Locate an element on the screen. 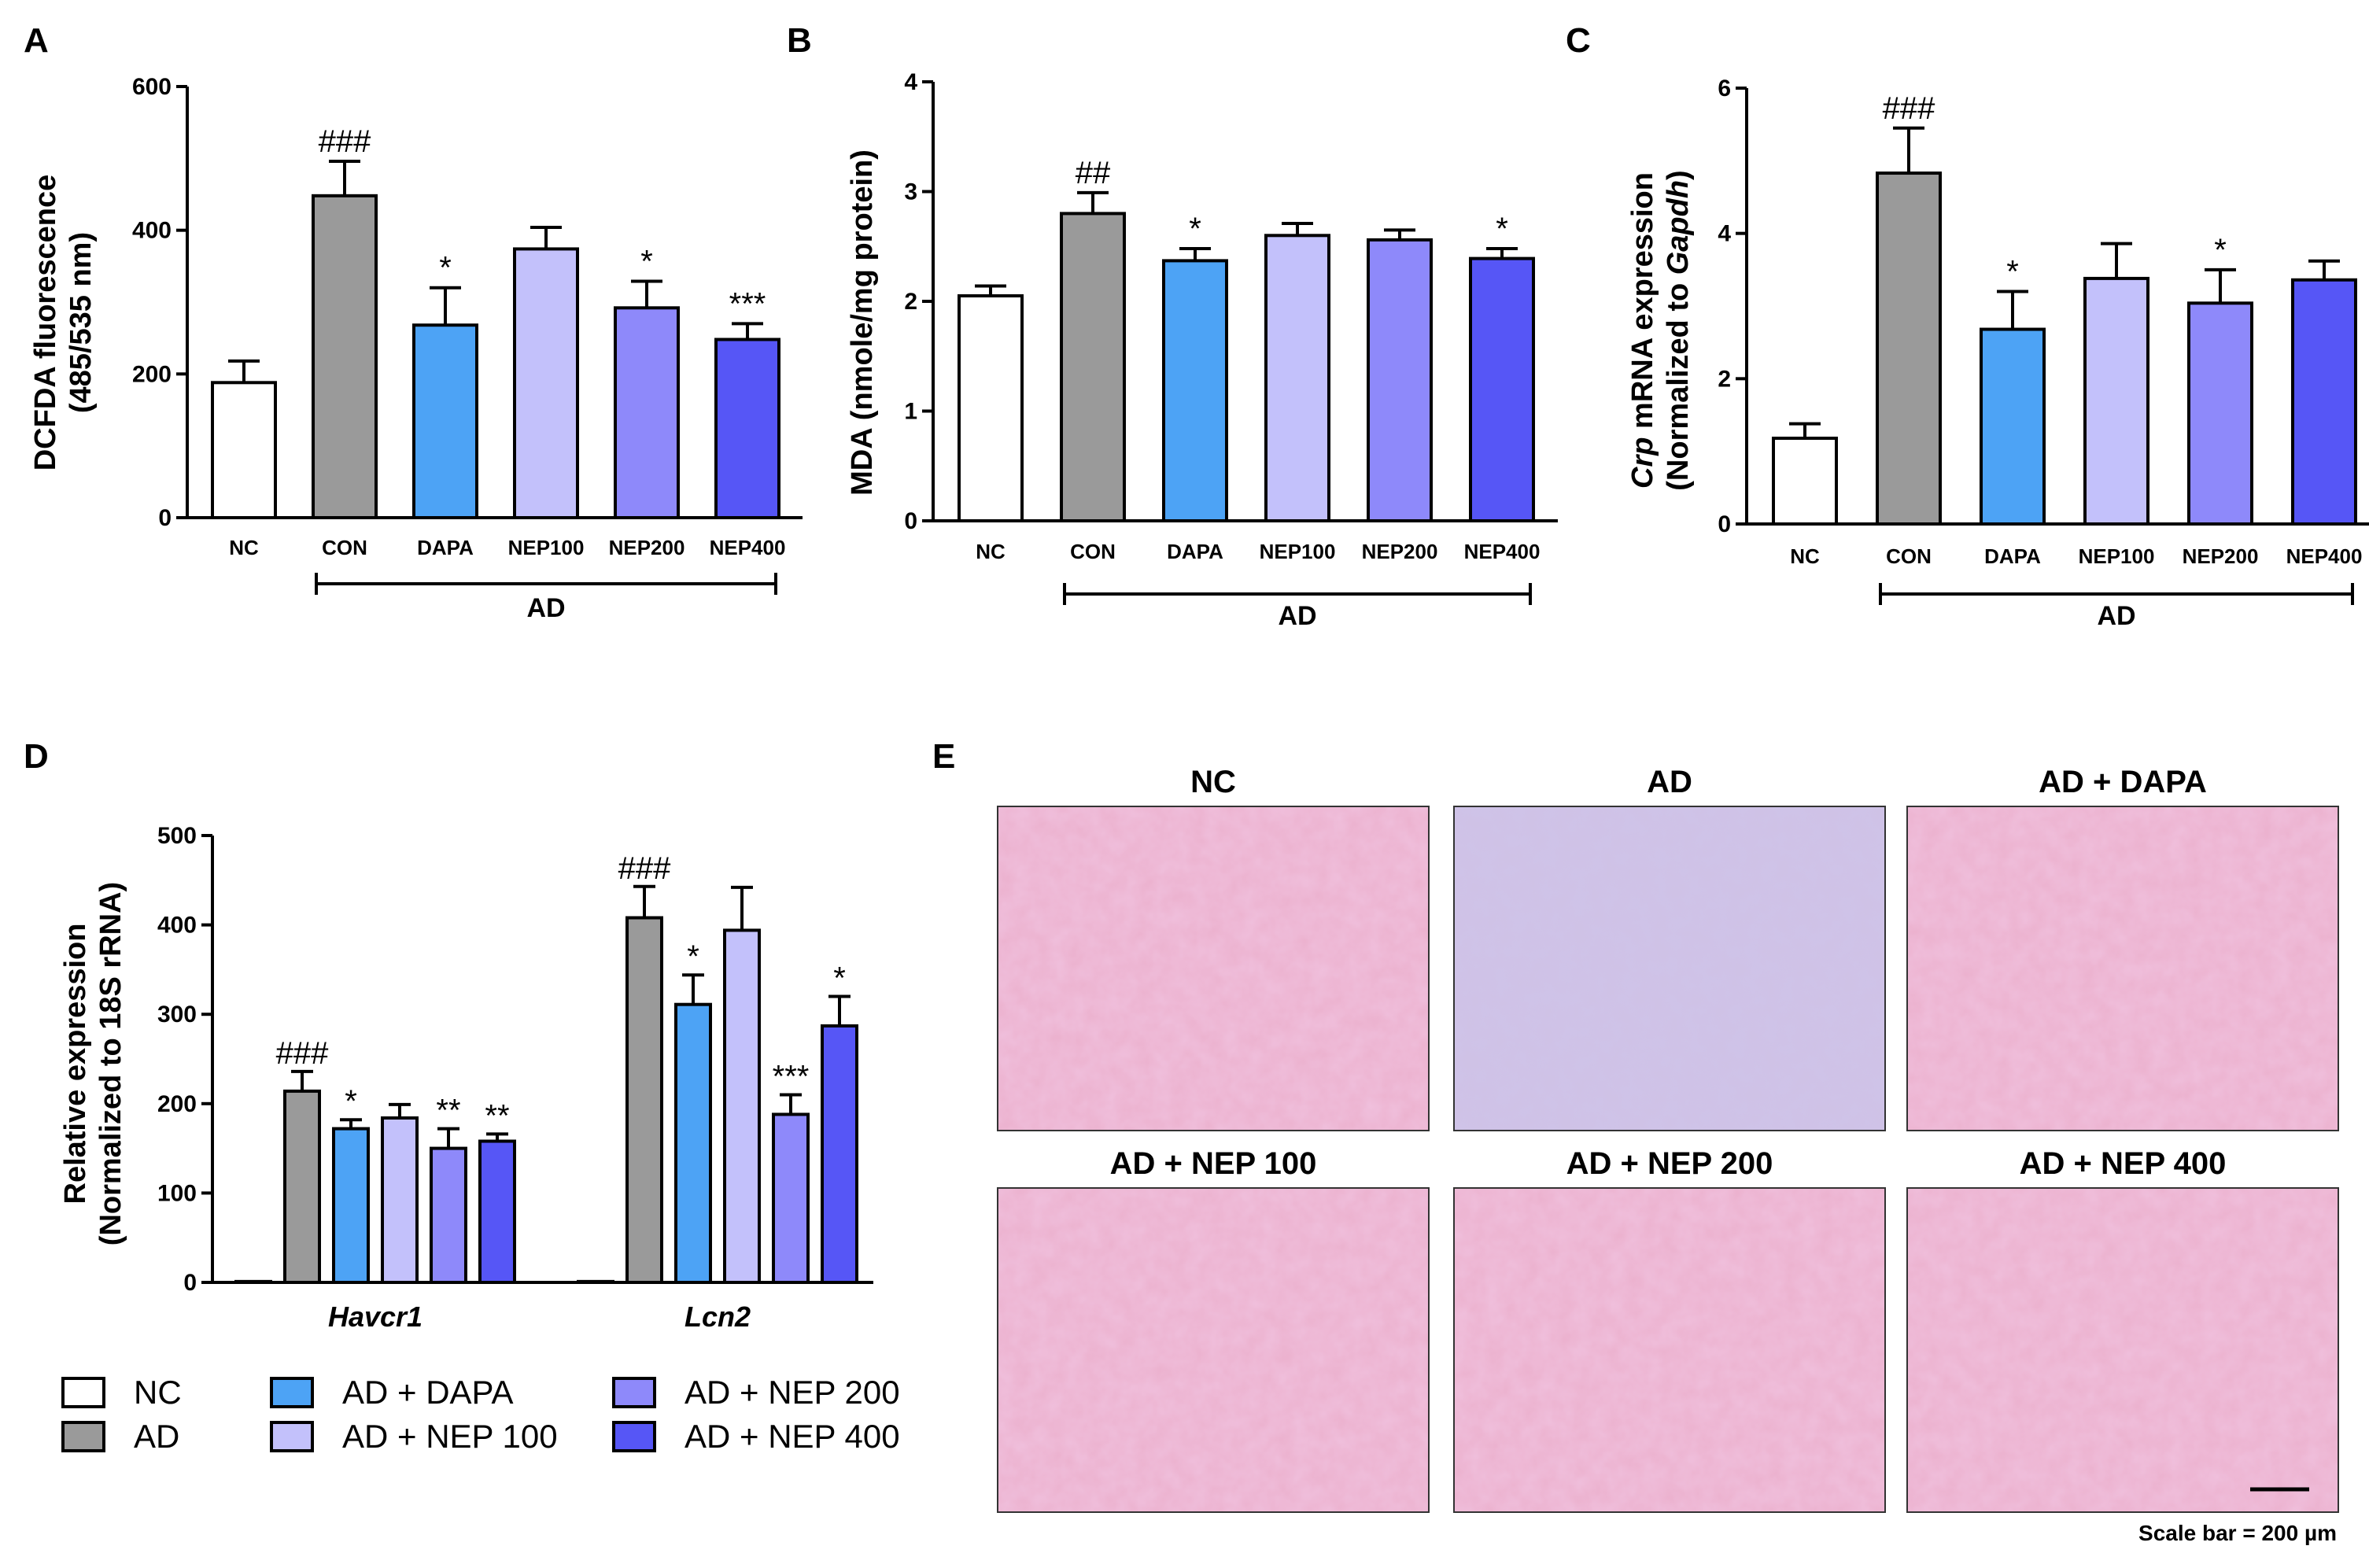 The image size is (2369, 1568). panel-label-e: E is located at coordinates (943, 757).